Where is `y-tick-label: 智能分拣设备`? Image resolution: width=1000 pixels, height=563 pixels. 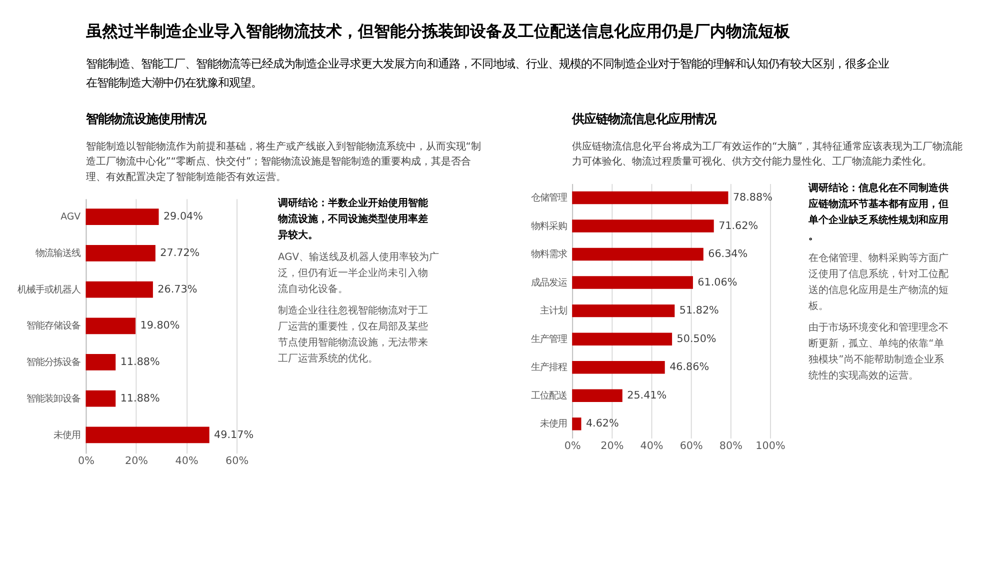
y-tick-label: 智能分拣设备 is located at coordinates (53, 362).